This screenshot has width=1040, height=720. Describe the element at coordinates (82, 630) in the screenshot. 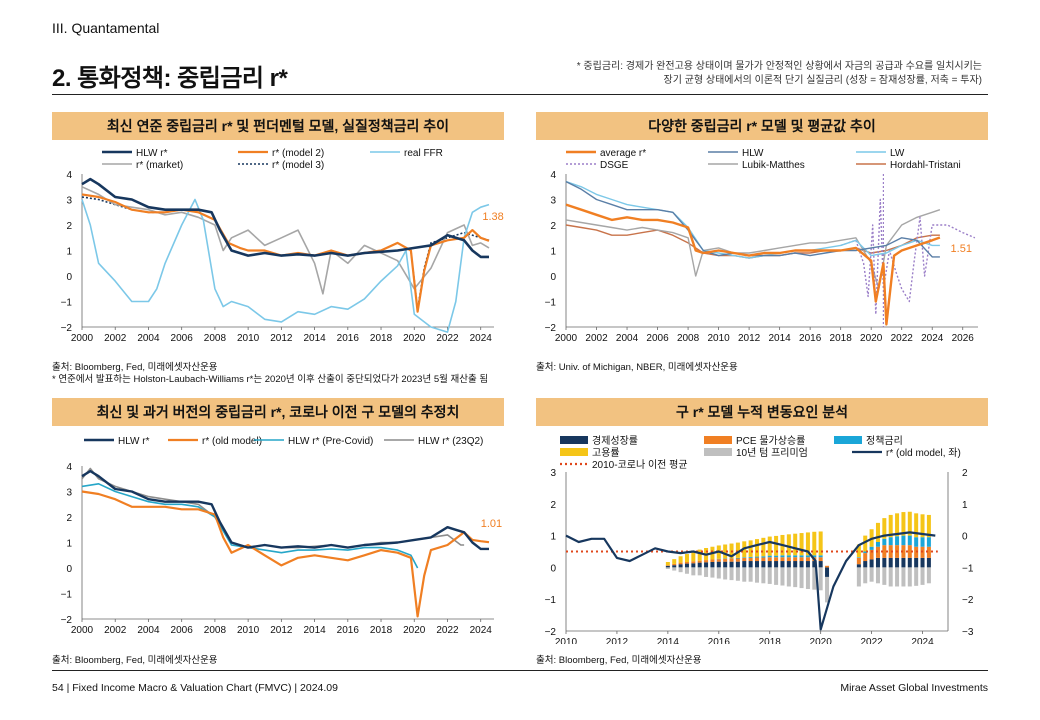

I see `c2-x-tick-label: 2000` at that location.